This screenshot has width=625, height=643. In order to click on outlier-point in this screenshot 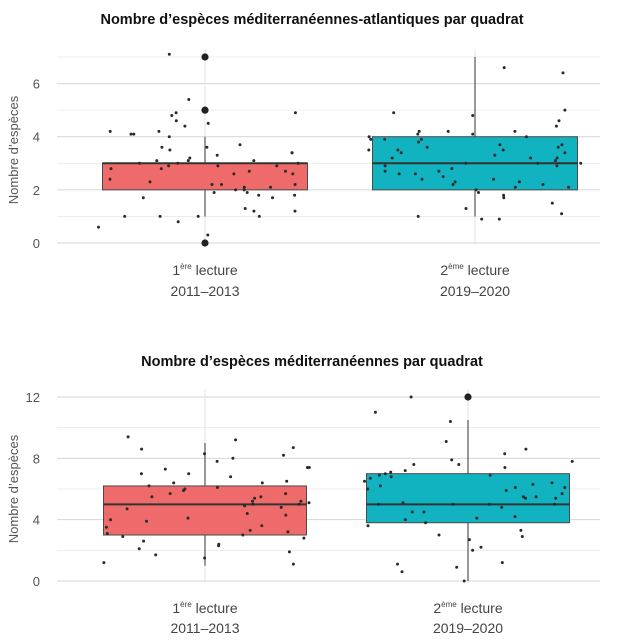, I will do `click(468, 397)`.